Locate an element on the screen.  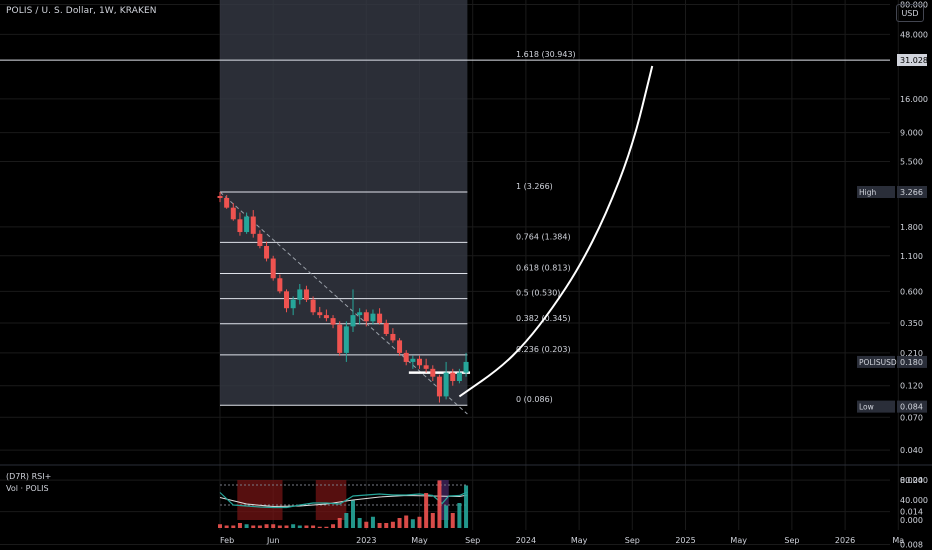
rsi-tick-label: 80.000 is located at coordinates (914, 480).